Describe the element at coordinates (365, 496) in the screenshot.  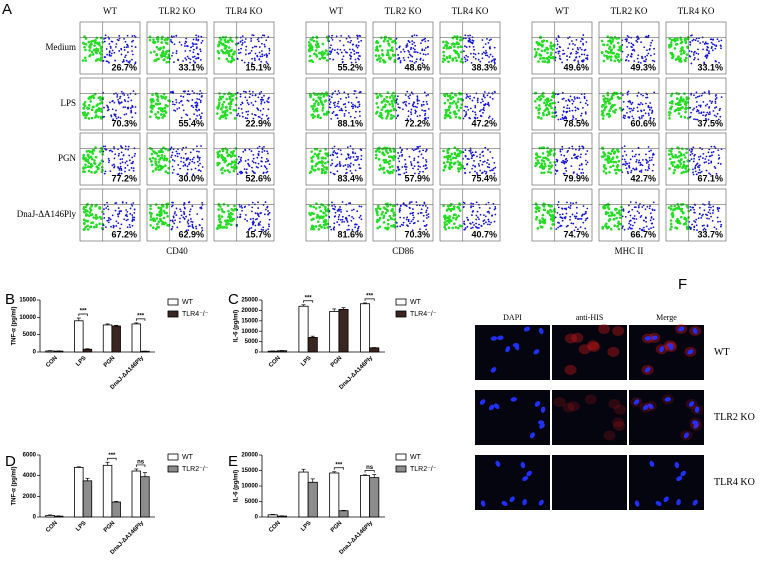
I see `bar` at that location.